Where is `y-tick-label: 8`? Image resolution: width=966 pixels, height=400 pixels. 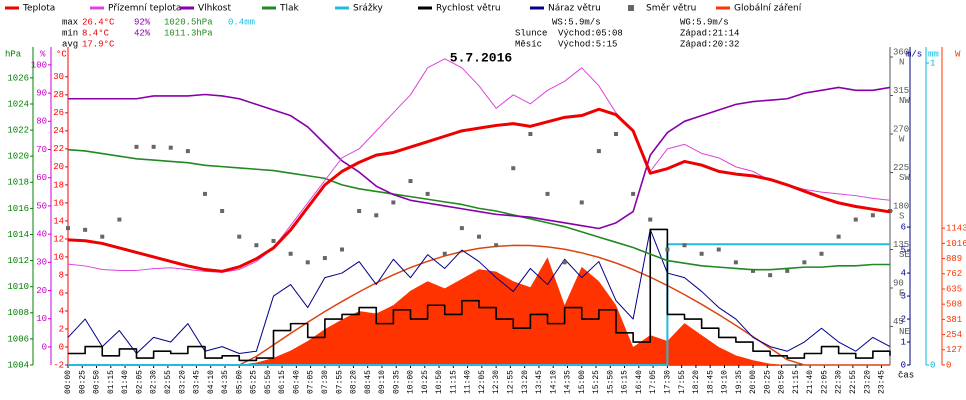
y-tick-label: 8 is located at coordinates (61, 275).